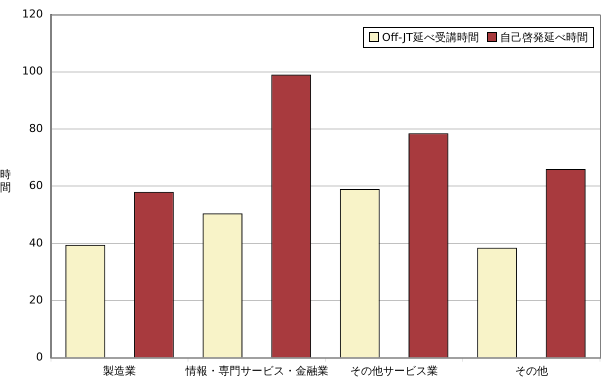  What do you see at coordinates (35, 243) in the screenshot?
I see `y-tick-label: 40` at bounding box center [35, 243].